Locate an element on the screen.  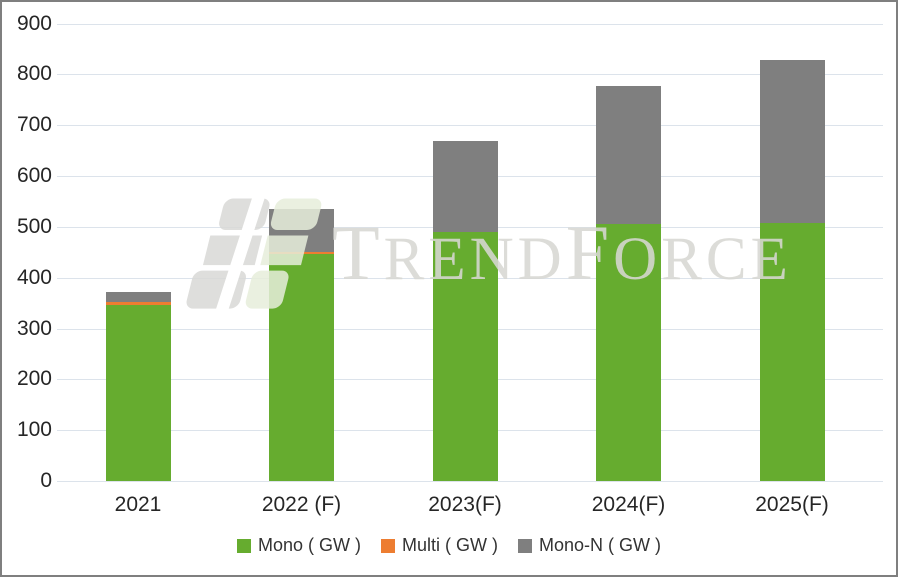
legend-item-multi: Multi ( GW ) is located at coordinates (439, 545).